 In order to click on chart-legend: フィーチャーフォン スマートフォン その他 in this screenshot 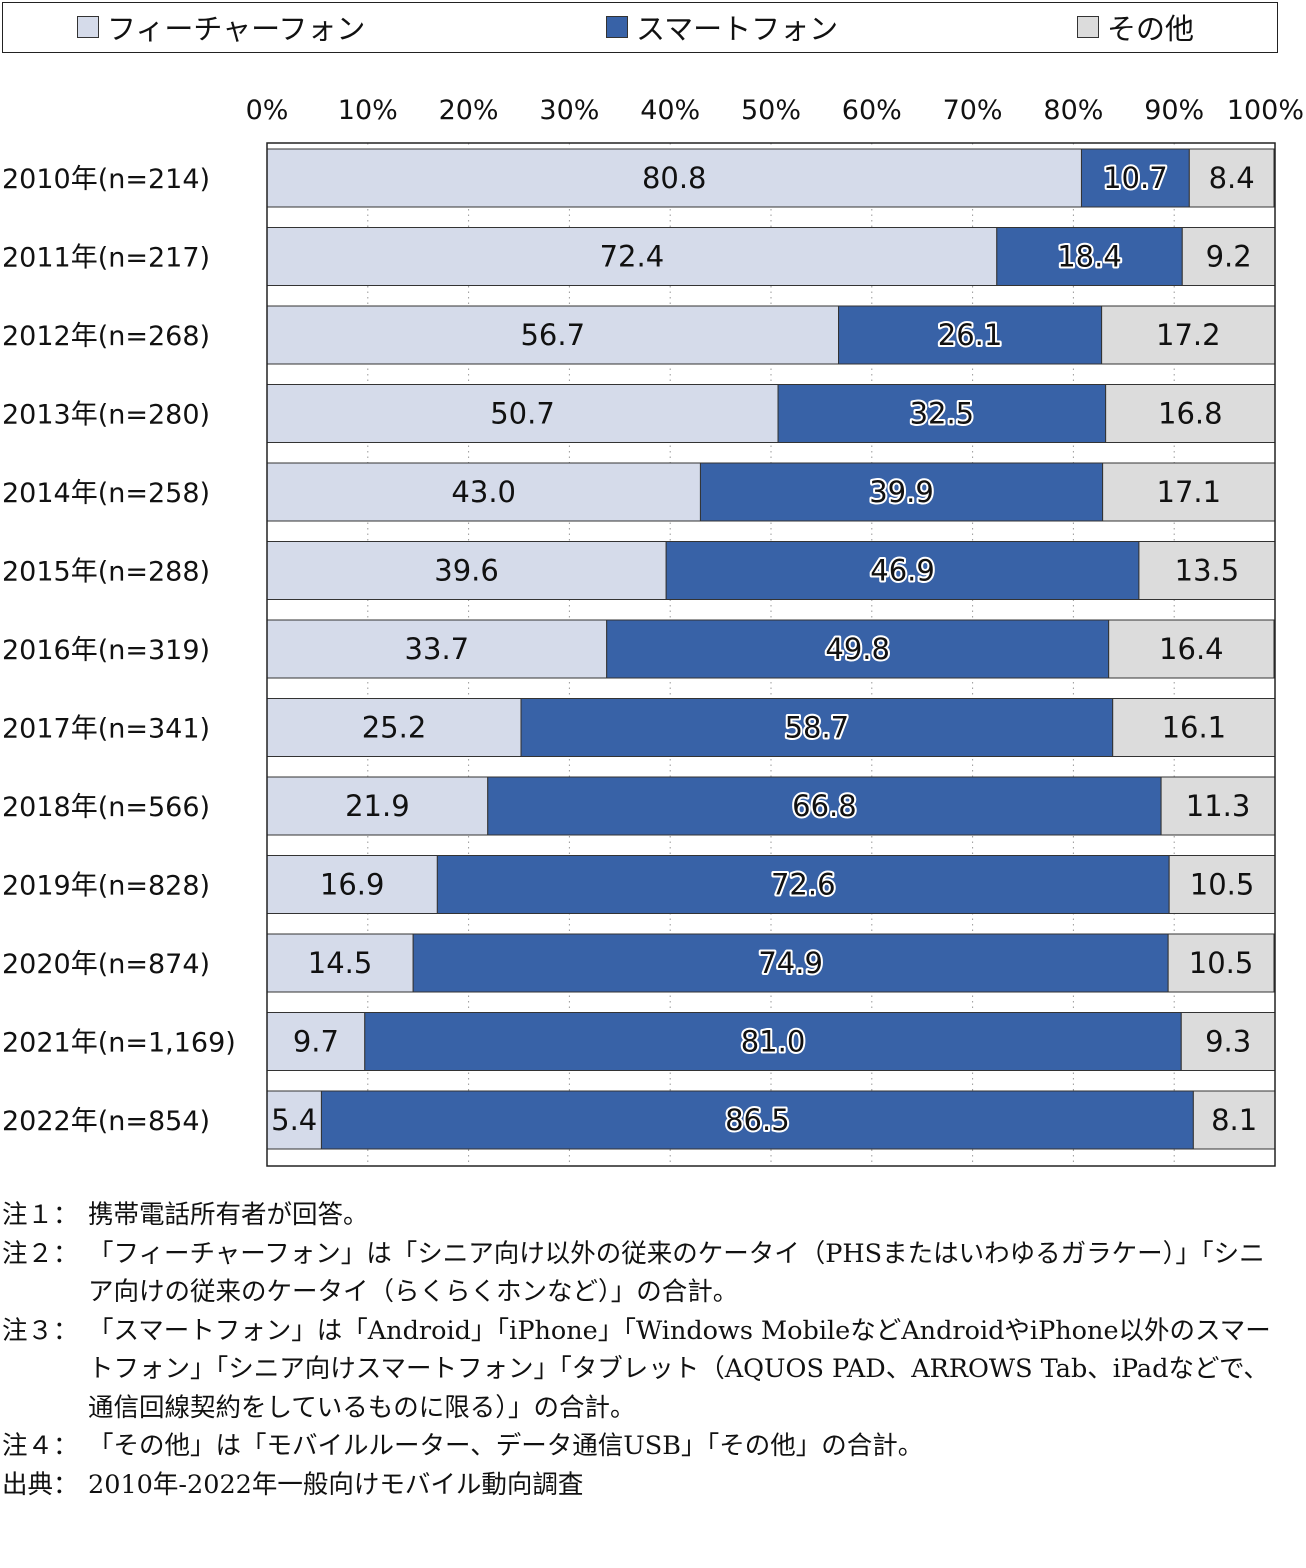, I will do `click(640, 27)`.